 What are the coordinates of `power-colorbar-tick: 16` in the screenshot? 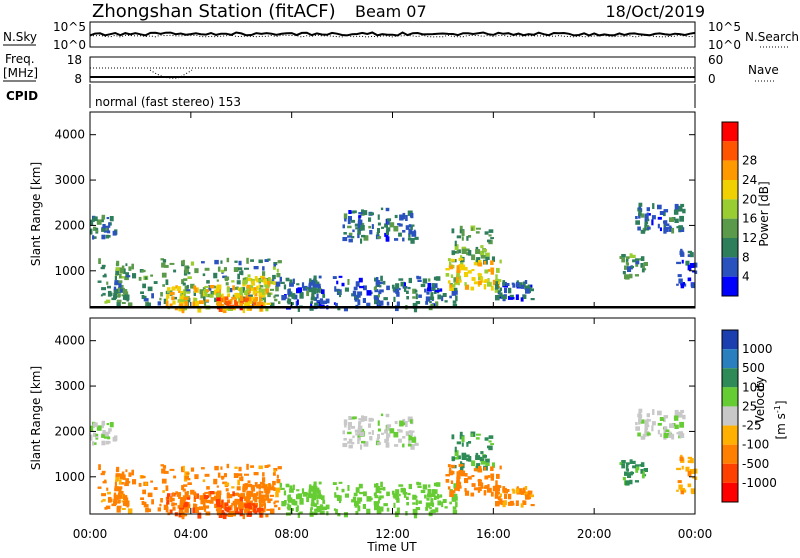 It's located at (749, 219).